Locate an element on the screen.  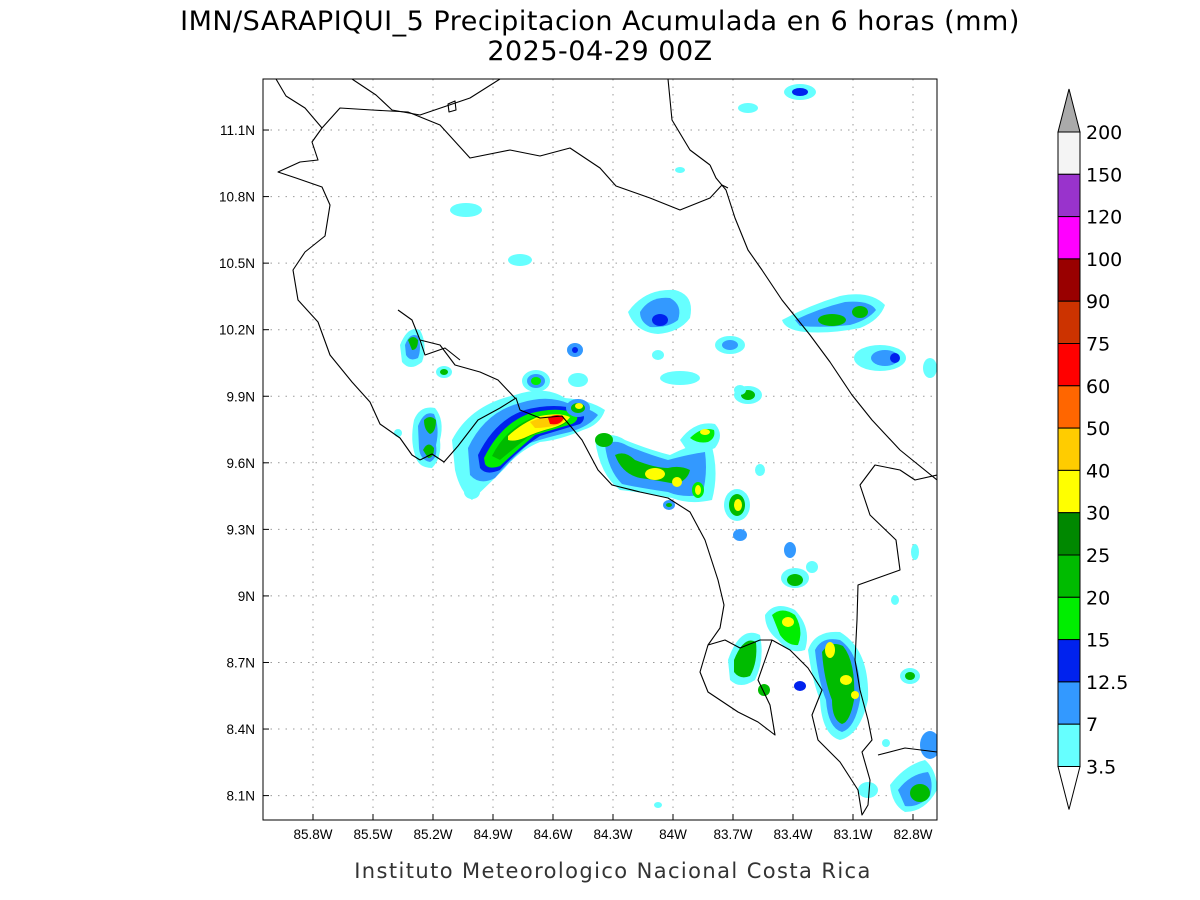
rain-cells-far-southeast is located at coordinates (897, 740).